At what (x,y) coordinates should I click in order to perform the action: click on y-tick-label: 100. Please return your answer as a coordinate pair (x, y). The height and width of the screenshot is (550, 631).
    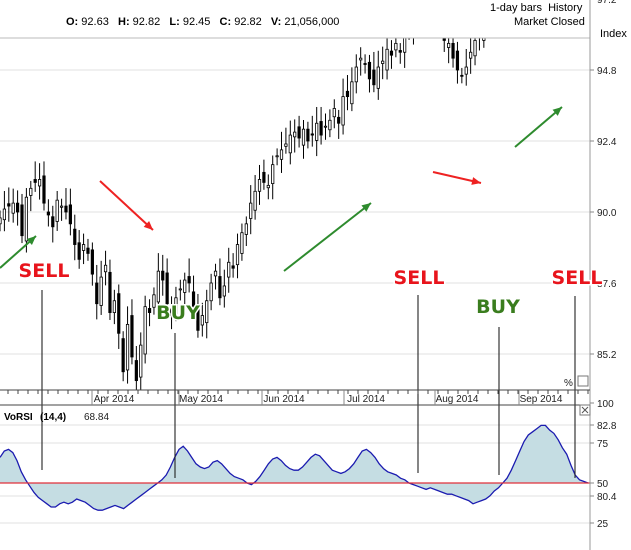
    Looking at the image, I should click on (605, 404).